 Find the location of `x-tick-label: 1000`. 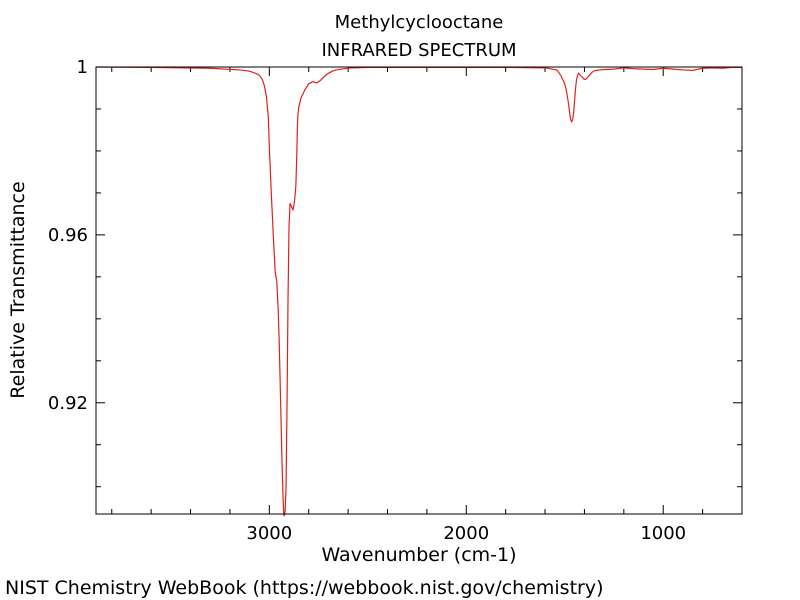

x-tick-label: 1000 is located at coordinates (663, 533).